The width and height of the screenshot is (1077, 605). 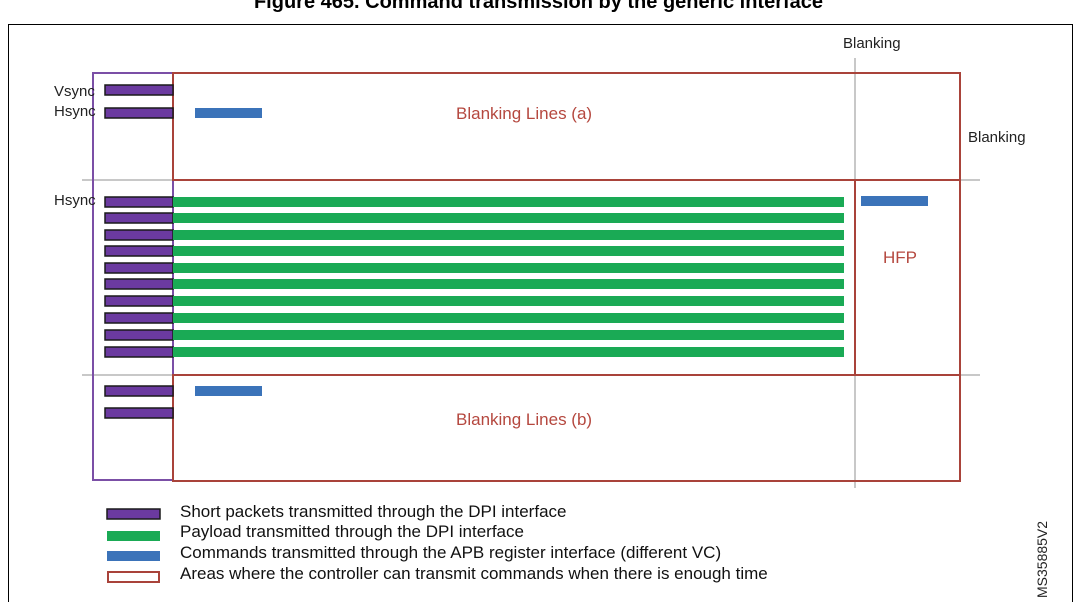 What do you see at coordinates (139, 90) in the screenshot?
I see `short-packet-vsync` at bounding box center [139, 90].